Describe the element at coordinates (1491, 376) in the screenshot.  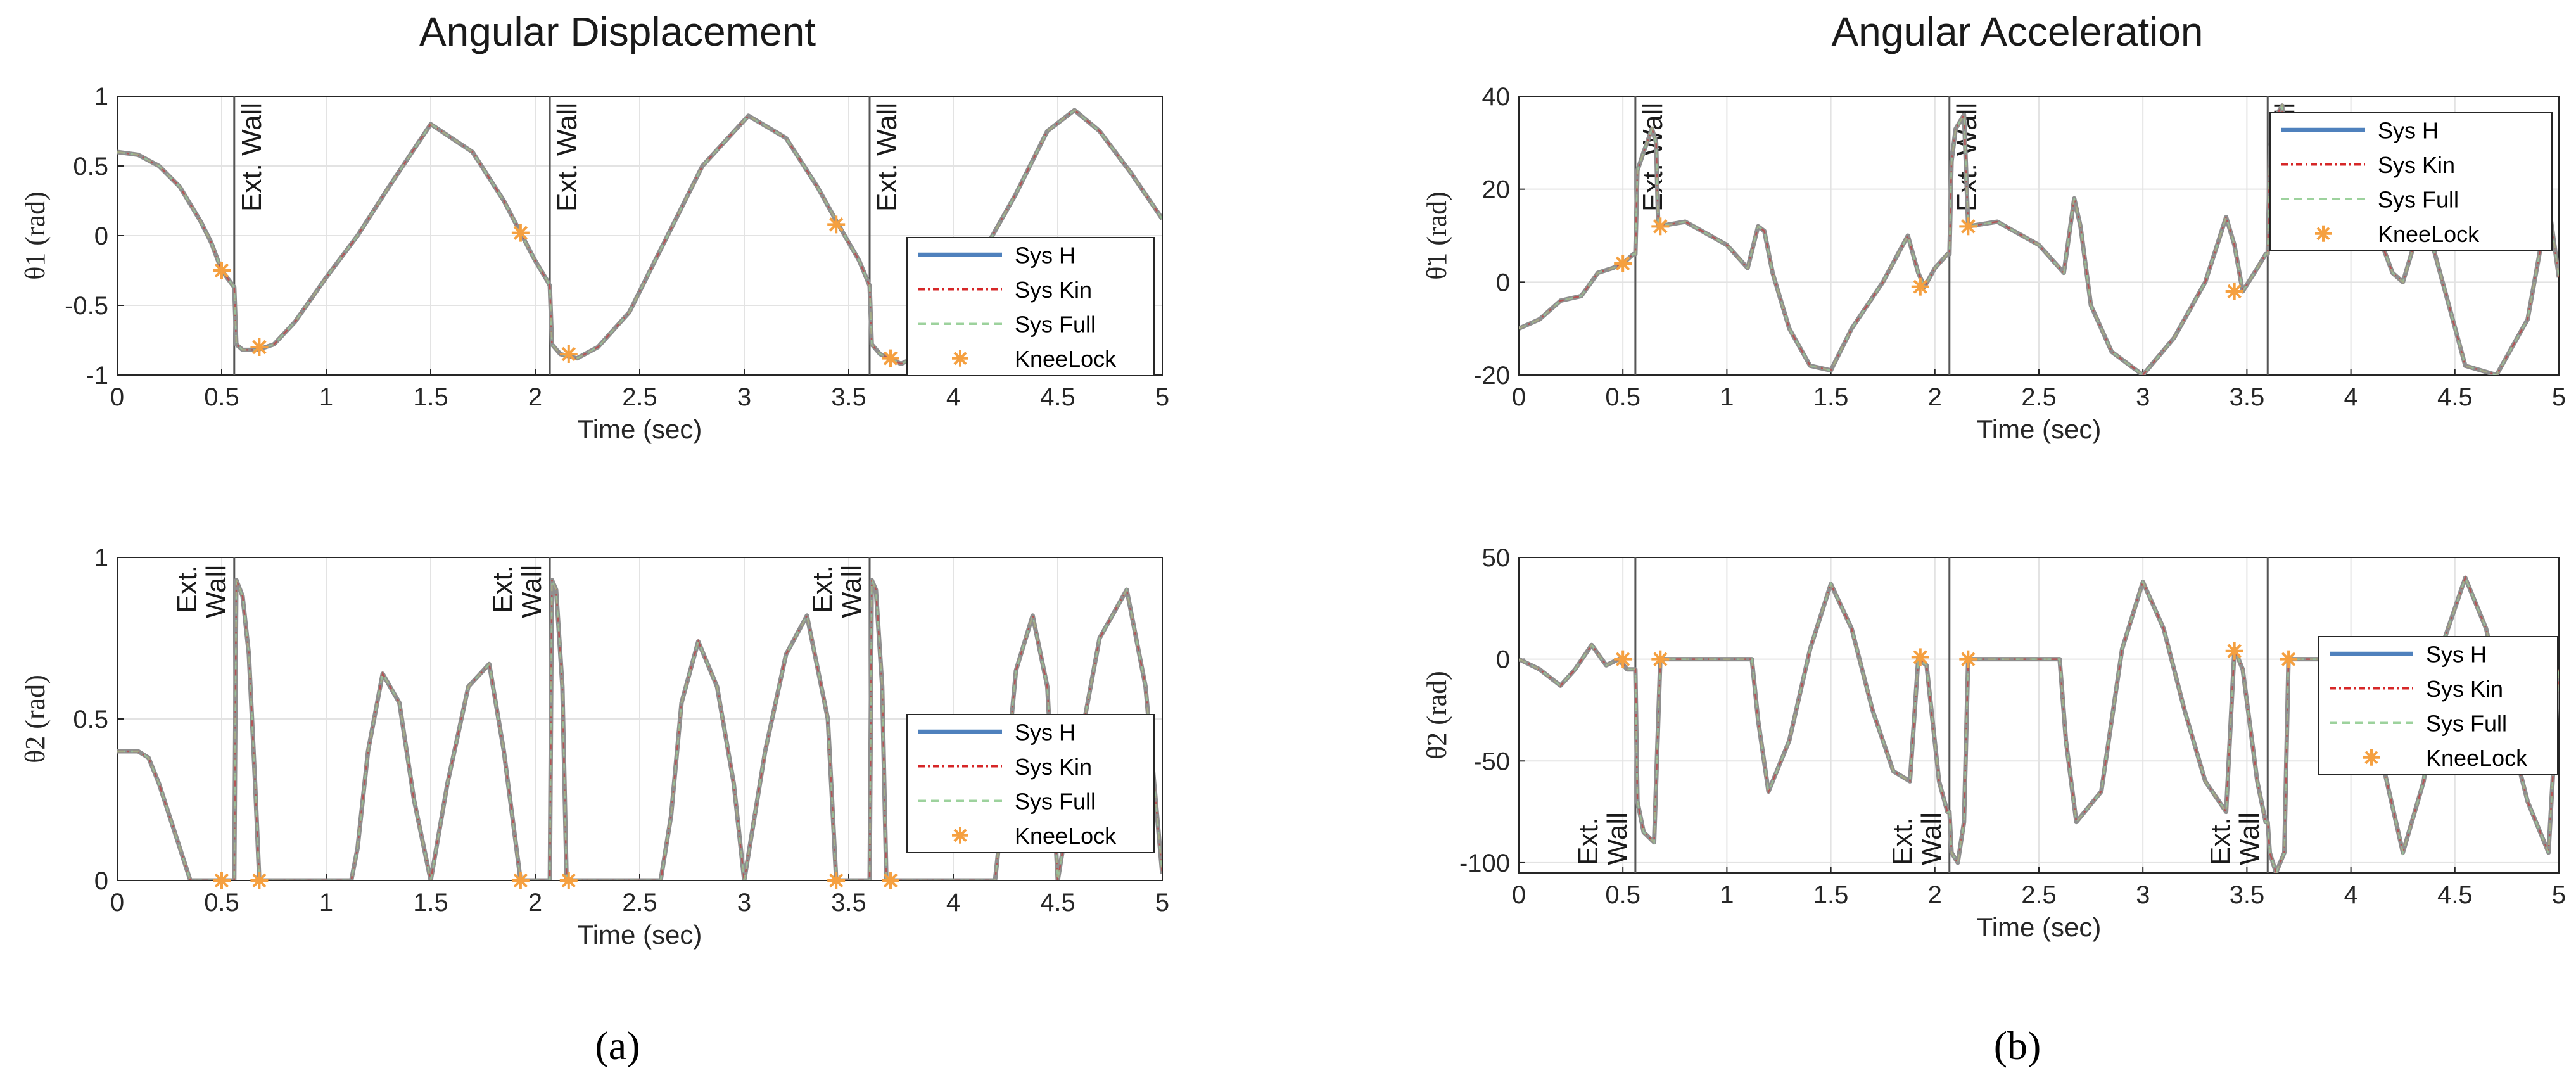
I see `y-tick-label: -20` at that location.